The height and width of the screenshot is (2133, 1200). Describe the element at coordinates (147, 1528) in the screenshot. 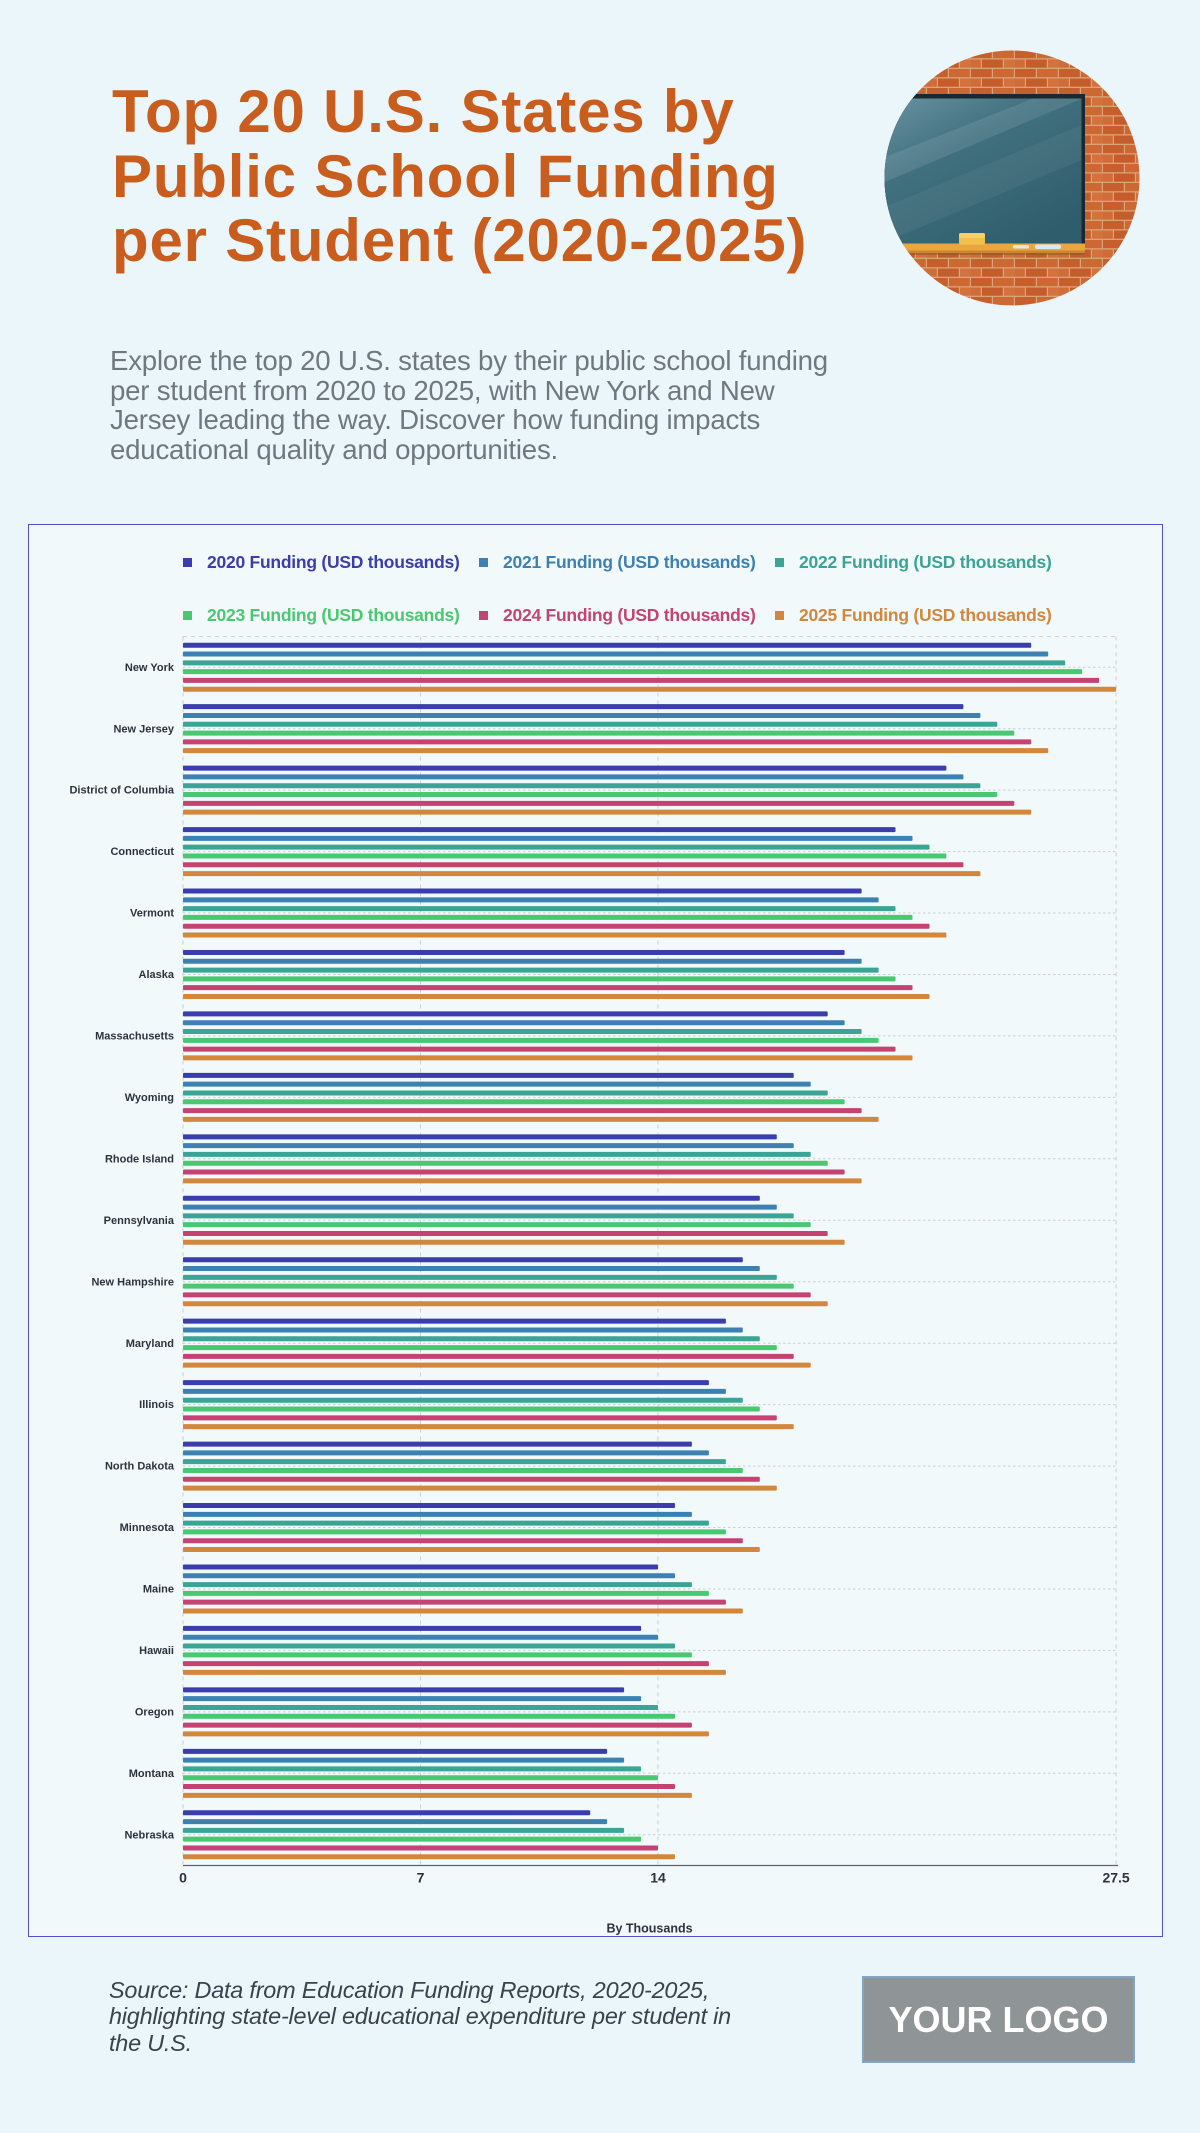

I see `svg-text: Minnesota` at that location.